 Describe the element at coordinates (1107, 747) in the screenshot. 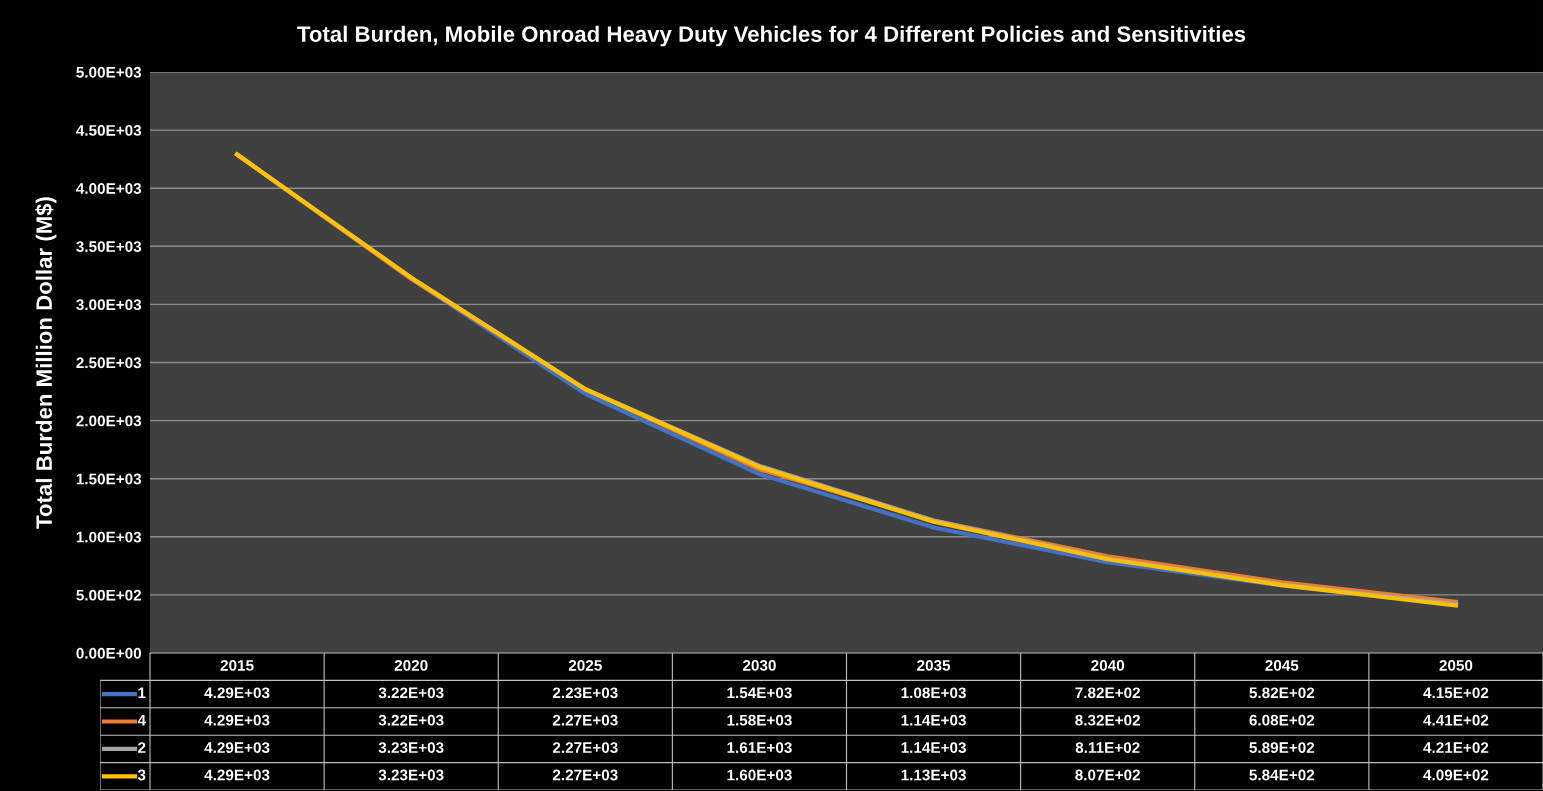

I see `data-label: 8.11E+02` at that location.